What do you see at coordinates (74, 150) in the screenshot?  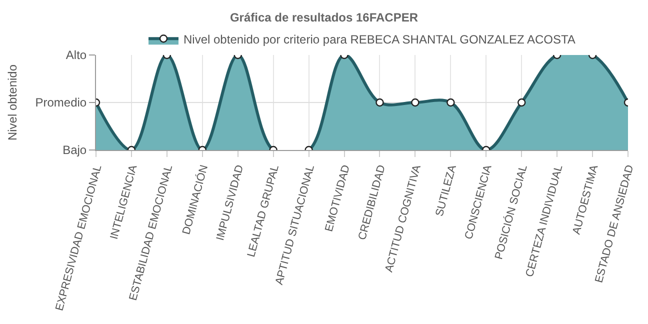 I see `category-label: Bajo` at bounding box center [74, 150].